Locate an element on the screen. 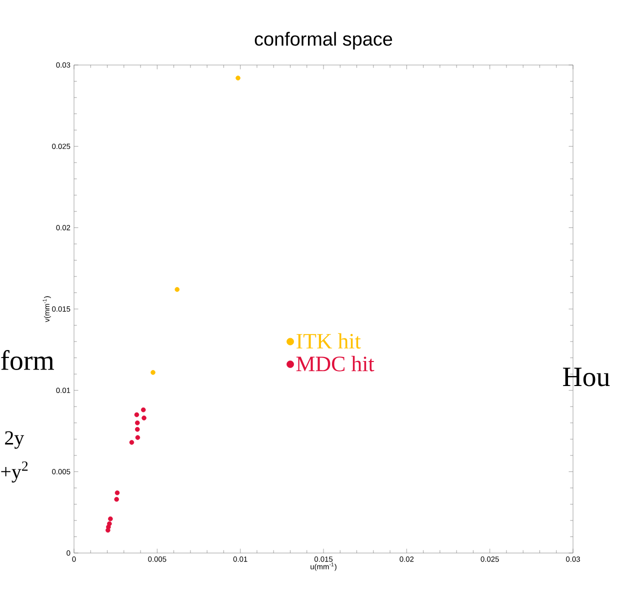 The image size is (621, 613). legend-label: MDC hit is located at coordinates (335, 364).